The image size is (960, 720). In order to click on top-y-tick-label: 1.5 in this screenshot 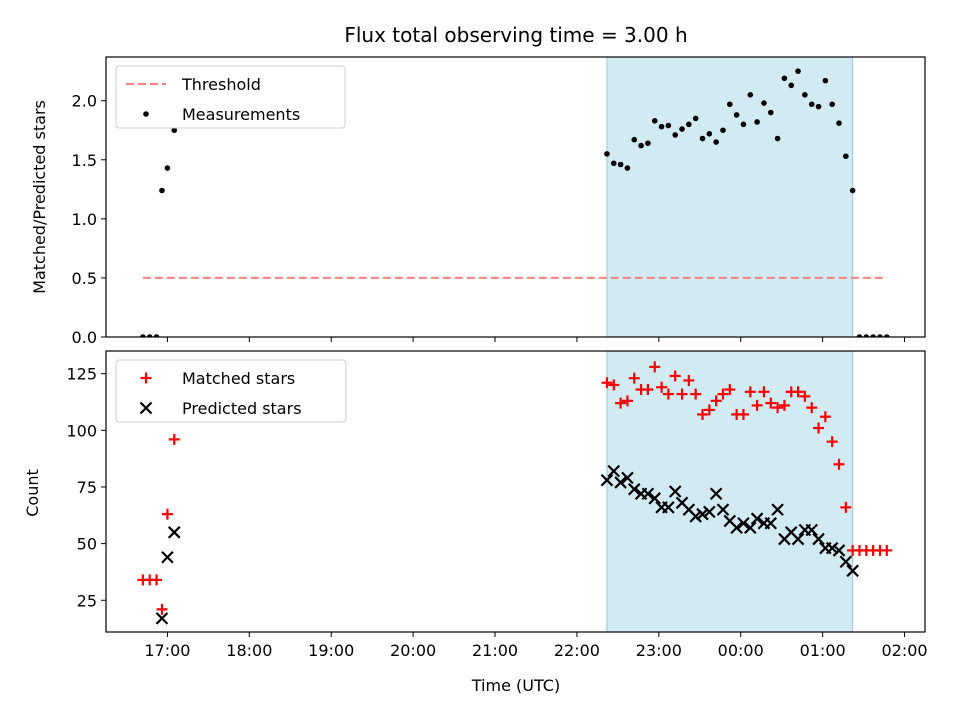, I will do `click(84, 160)`.